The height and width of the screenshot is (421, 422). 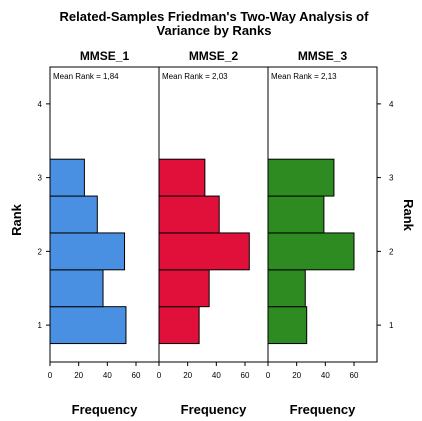 What do you see at coordinates (408, 215) in the screenshot?
I see `y-axis-label-right: Rank` at bounding box center [408, 215].